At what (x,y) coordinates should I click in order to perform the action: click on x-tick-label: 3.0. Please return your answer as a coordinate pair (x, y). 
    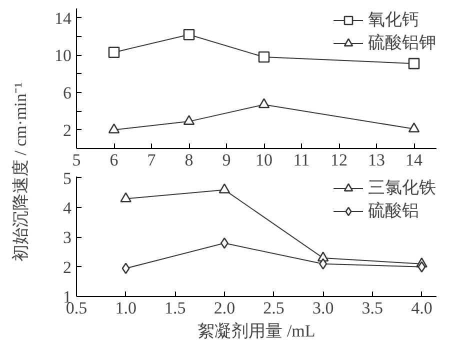
    Looking at the image, I should click on (323, 308).